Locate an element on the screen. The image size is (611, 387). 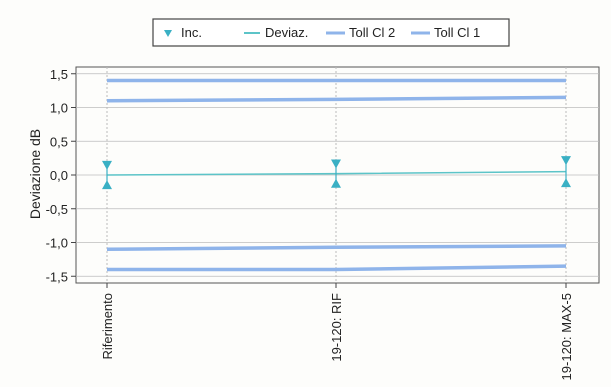
y-tick-label: 0,5 is located at coordinates (59, 141).